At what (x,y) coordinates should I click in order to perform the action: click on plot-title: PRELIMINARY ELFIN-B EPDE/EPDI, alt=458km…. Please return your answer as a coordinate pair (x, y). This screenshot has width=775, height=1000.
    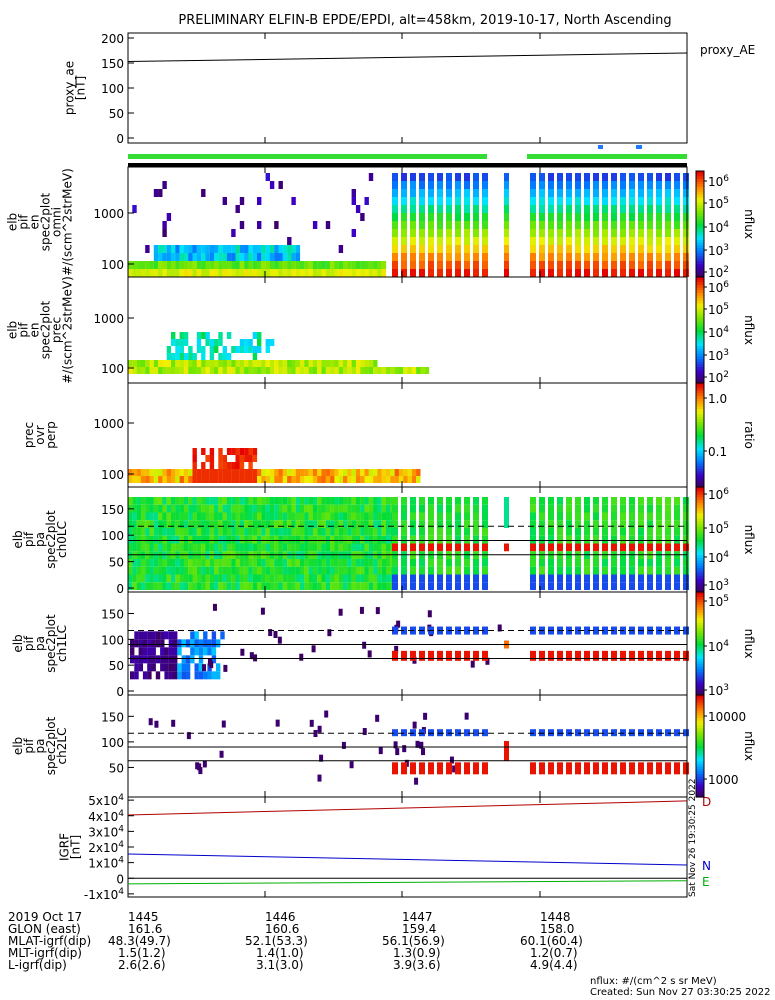
    Looking at the image, I should click on (424, 20).